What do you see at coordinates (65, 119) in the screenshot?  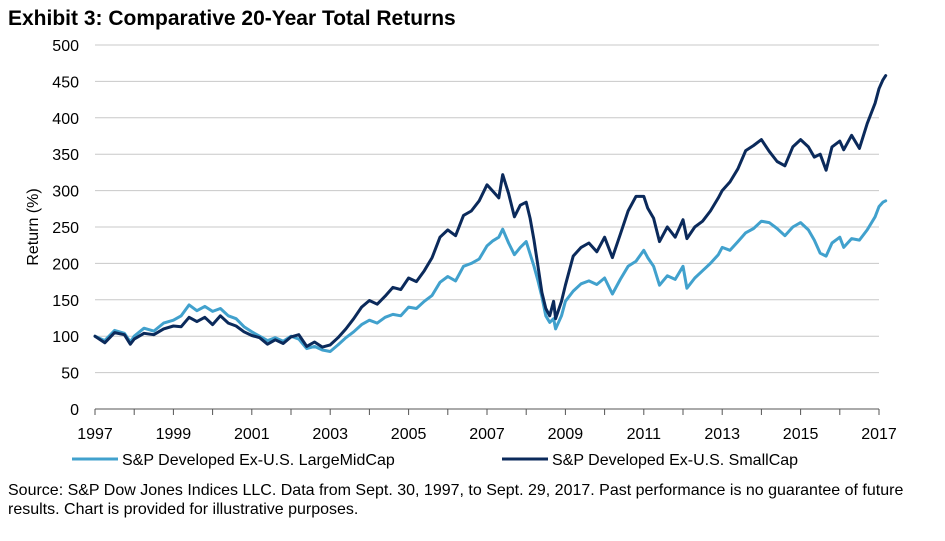 I see `y-tick-label: 400` at bounding box center [65, 119].